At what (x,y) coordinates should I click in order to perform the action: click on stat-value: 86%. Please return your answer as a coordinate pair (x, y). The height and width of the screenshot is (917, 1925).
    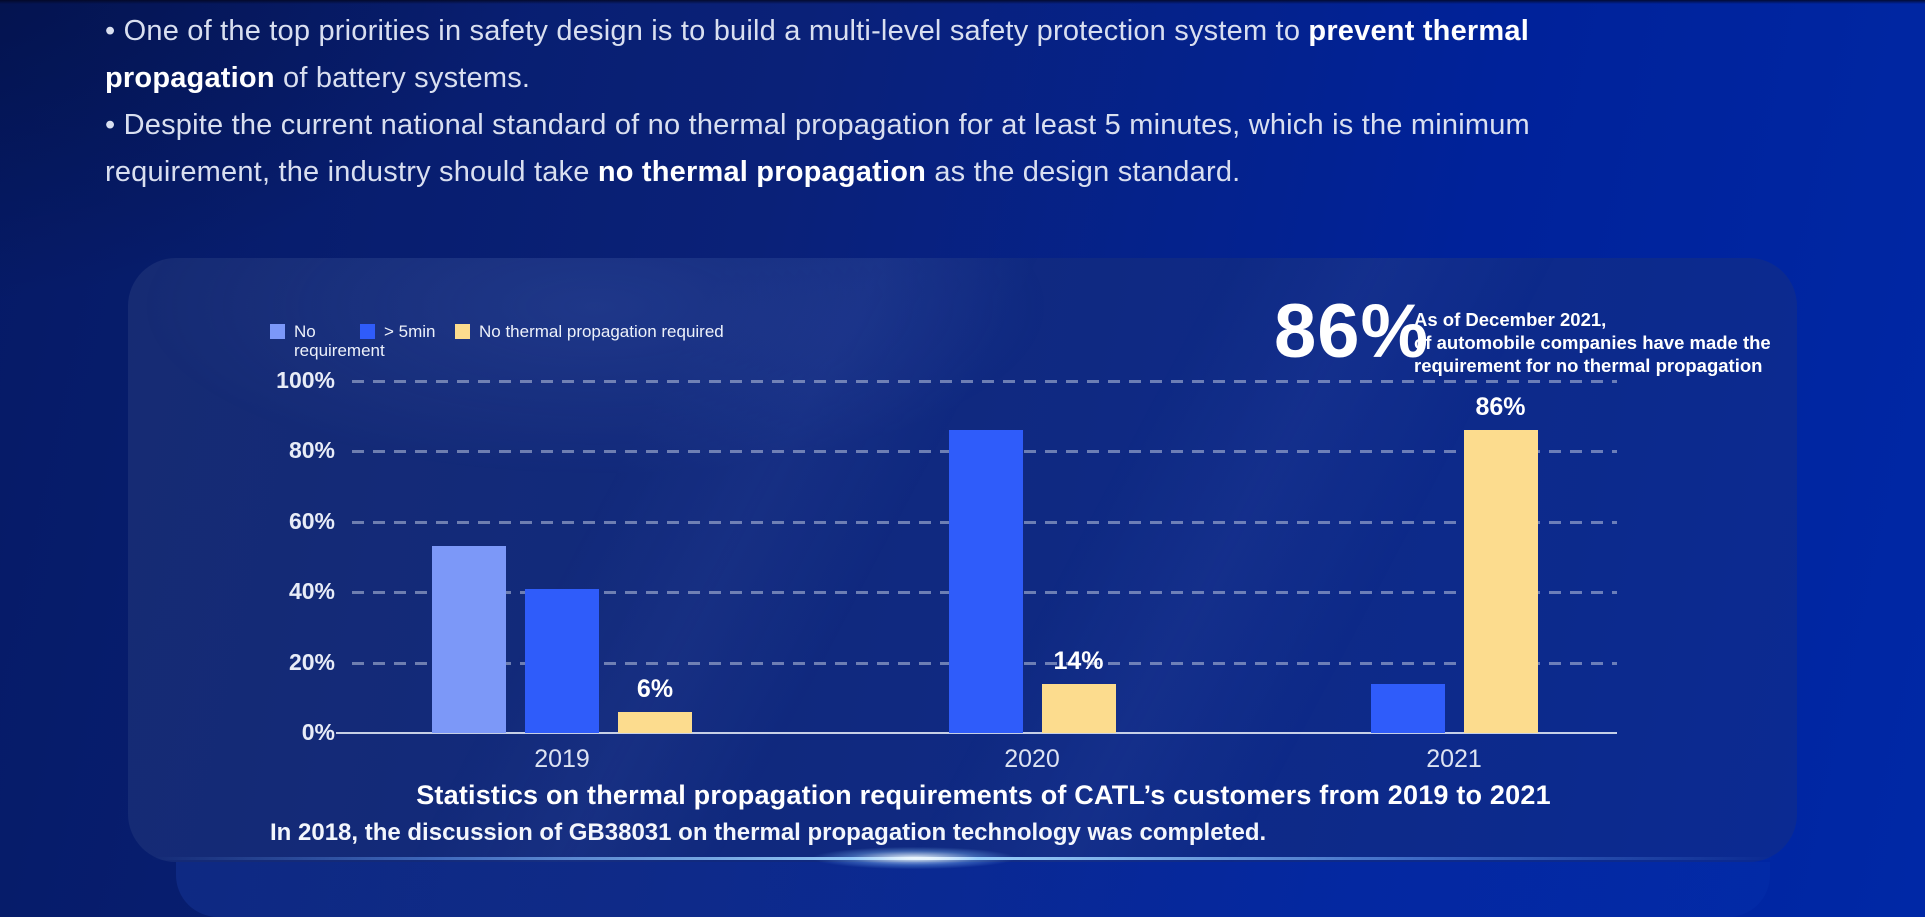
    Looking at the image, I should click on (1352, 331).